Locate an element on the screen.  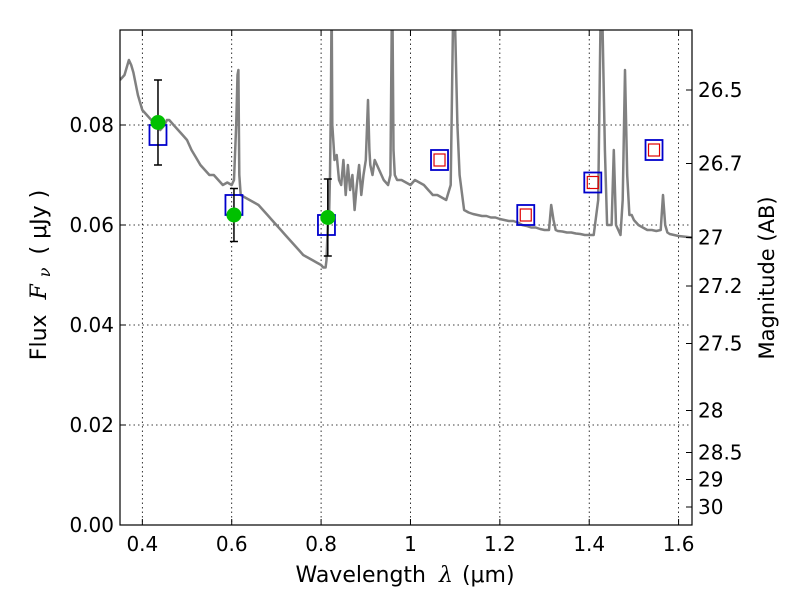
x-axis-label-symbol: λ is located at coordinates (445, 575).